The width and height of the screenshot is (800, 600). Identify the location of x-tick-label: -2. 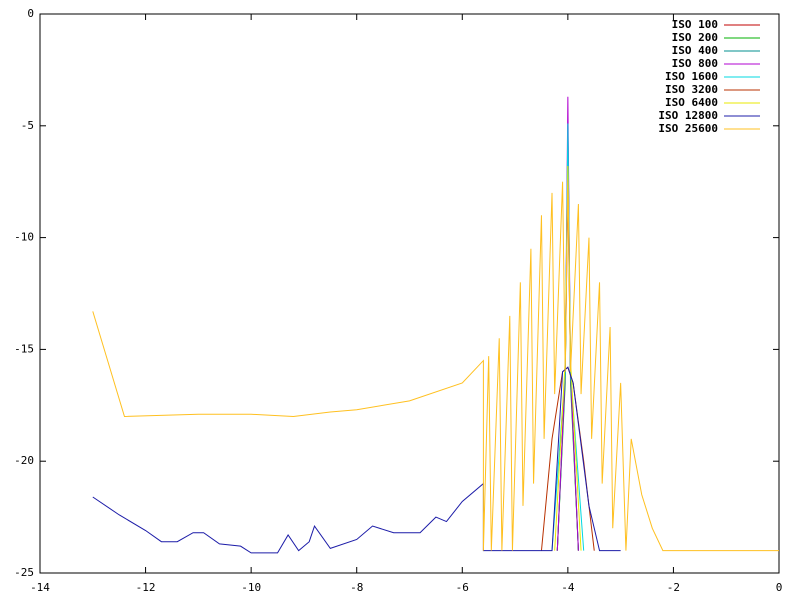
(673, 587).